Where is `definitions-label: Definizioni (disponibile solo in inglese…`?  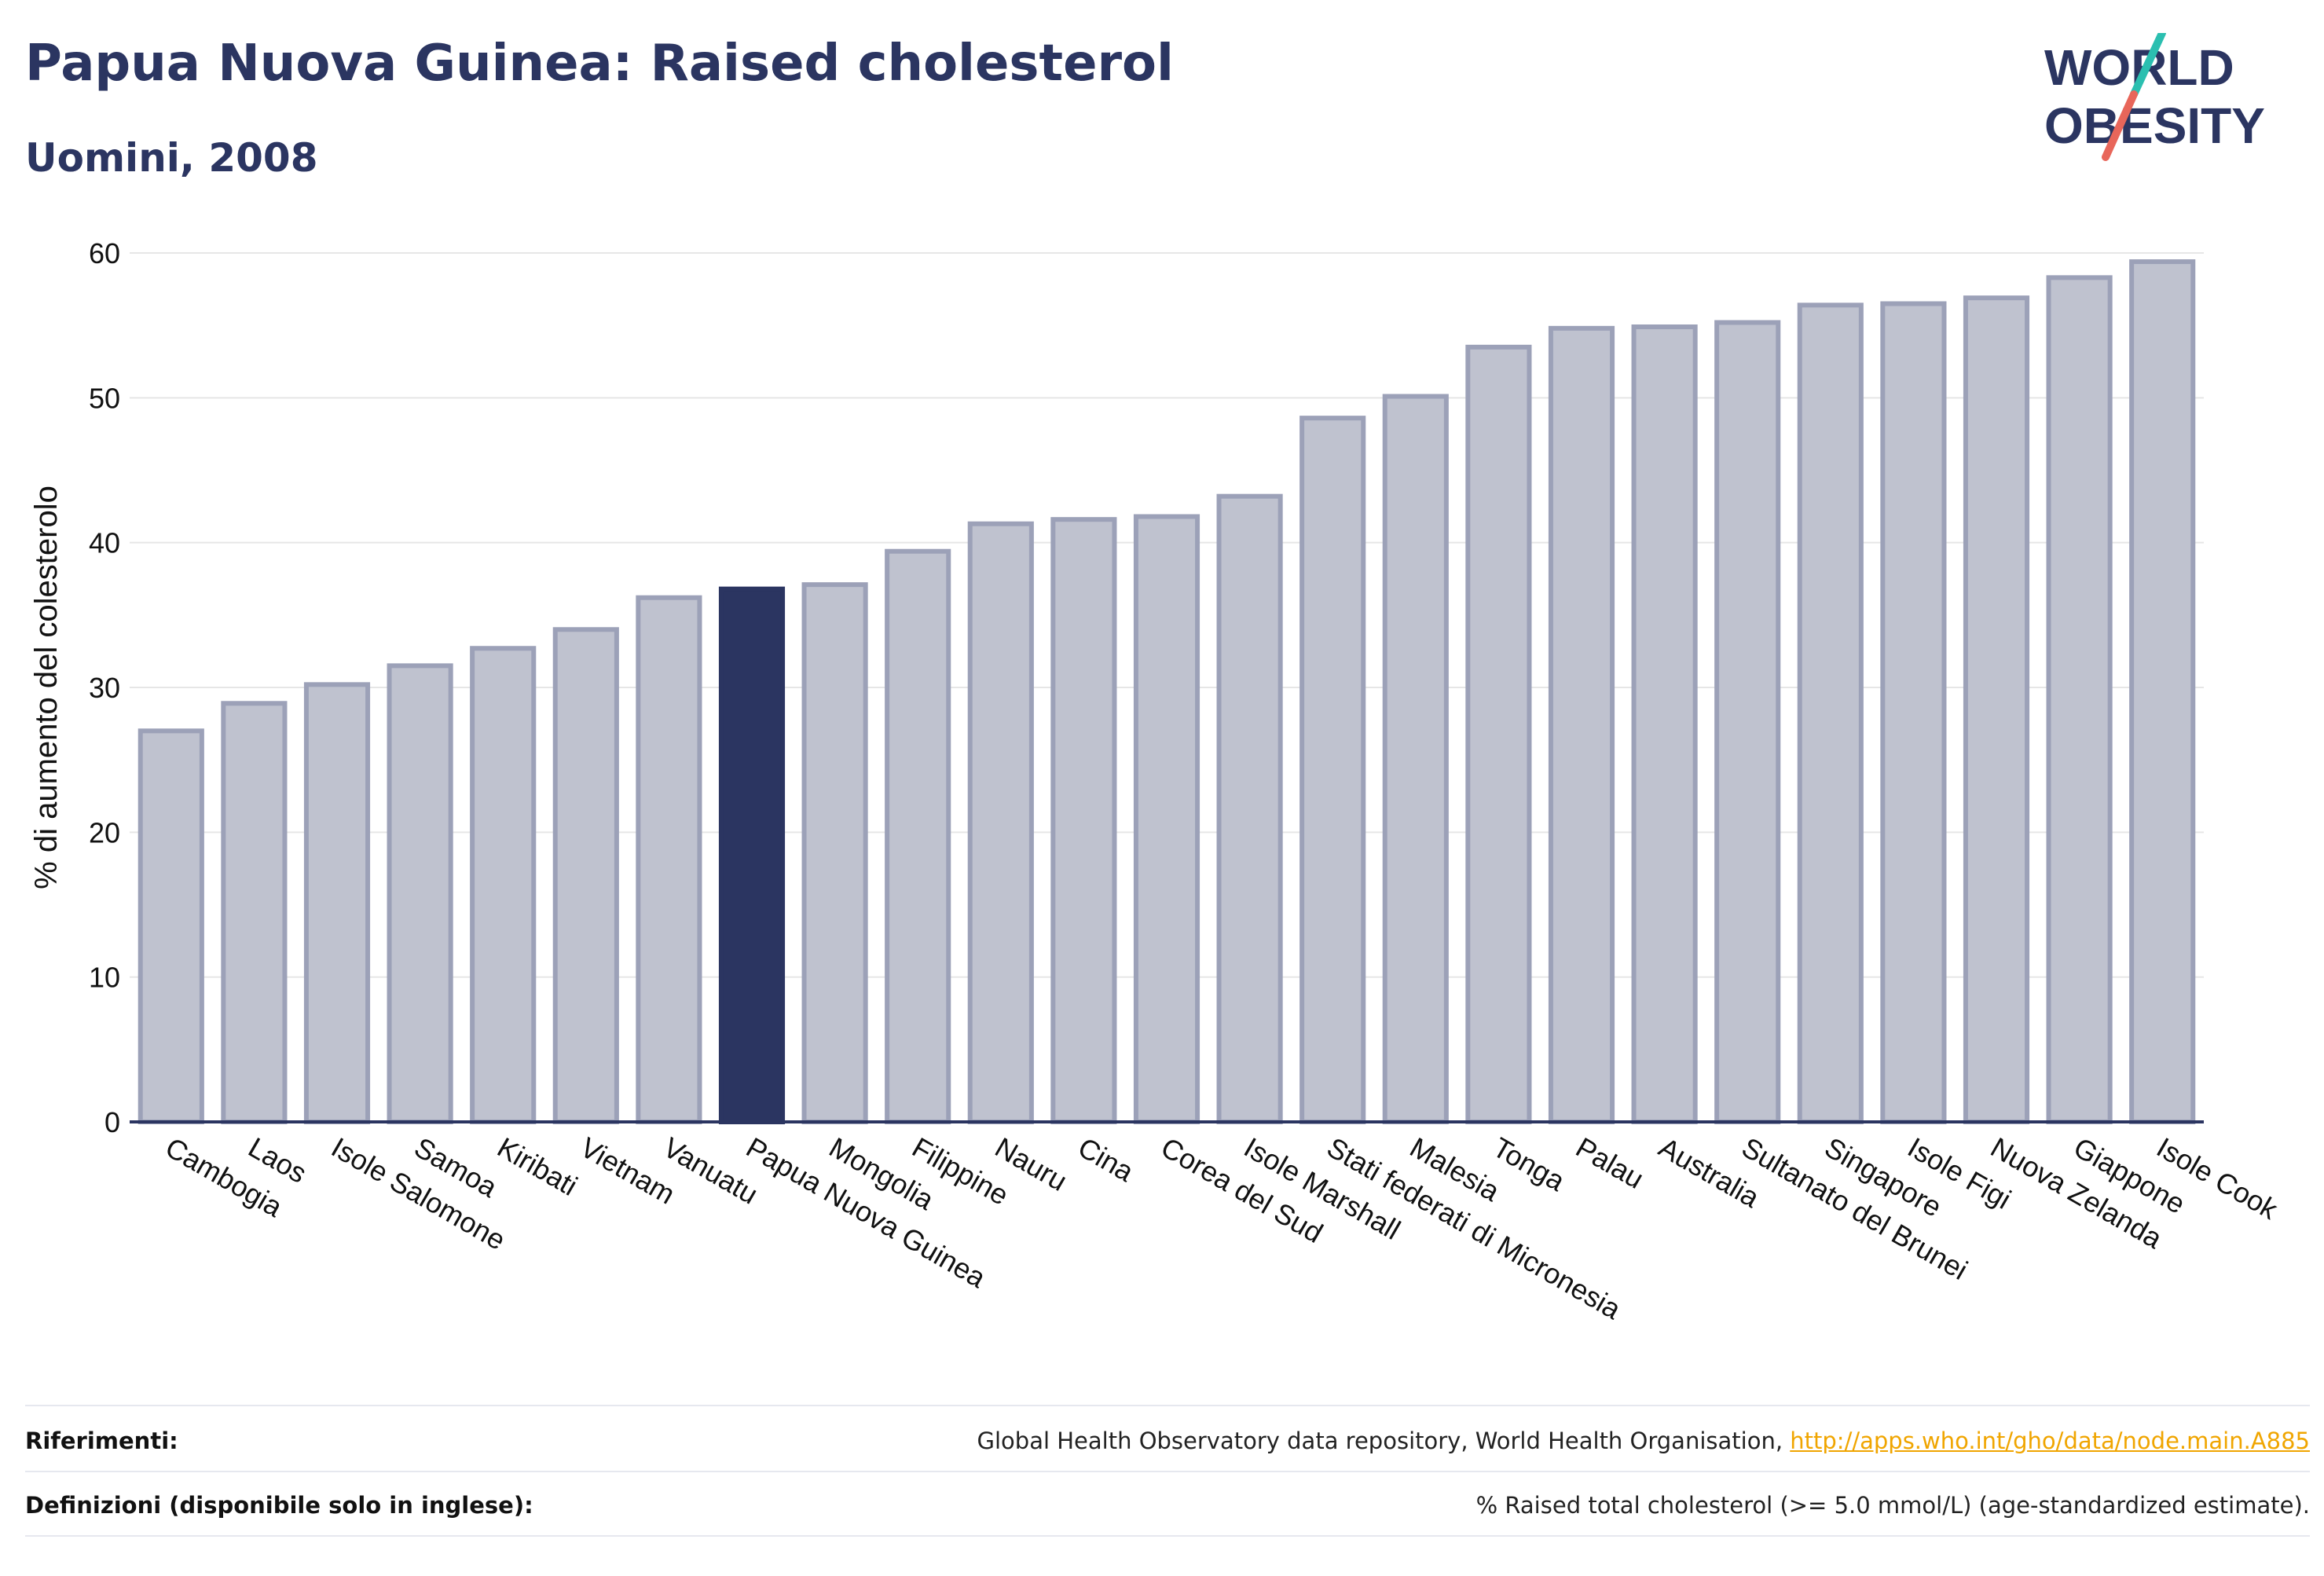
definitions-label: Definizioni (disponibile solo in inglese… is located at coordinates (279, 1505).